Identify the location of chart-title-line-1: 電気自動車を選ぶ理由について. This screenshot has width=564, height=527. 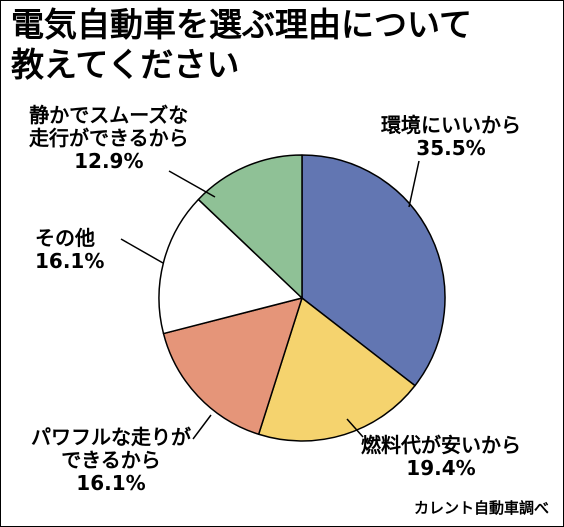
(242, 24).